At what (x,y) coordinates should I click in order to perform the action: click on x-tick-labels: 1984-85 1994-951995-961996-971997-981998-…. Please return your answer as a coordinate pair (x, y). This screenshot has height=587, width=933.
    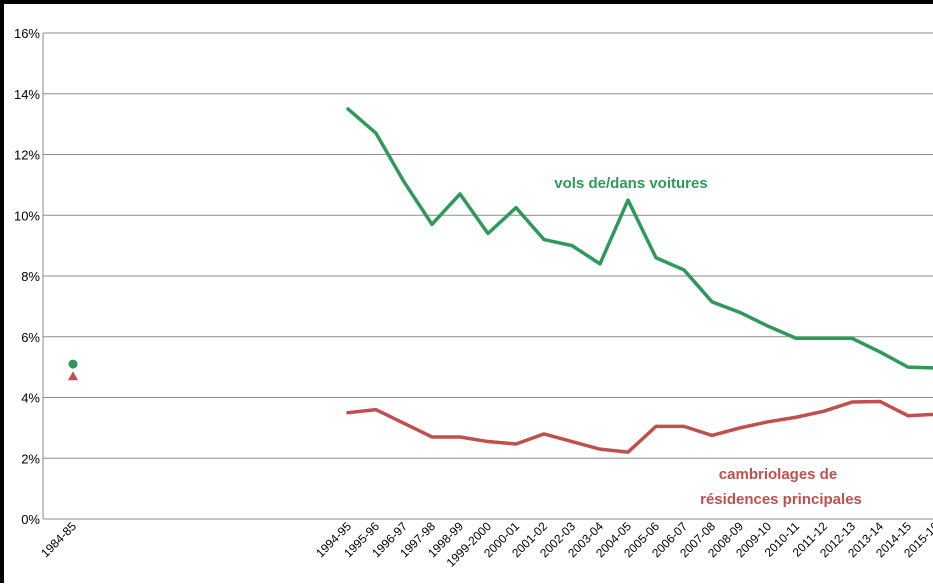
    Looking at the image, I should click on (485, 544).